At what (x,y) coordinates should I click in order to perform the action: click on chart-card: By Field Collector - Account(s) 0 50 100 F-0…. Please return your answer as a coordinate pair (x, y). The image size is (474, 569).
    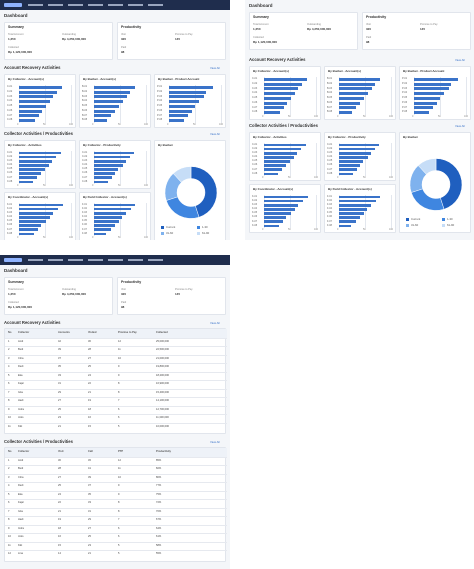
    Looking at the image, I should click on (360, 208).